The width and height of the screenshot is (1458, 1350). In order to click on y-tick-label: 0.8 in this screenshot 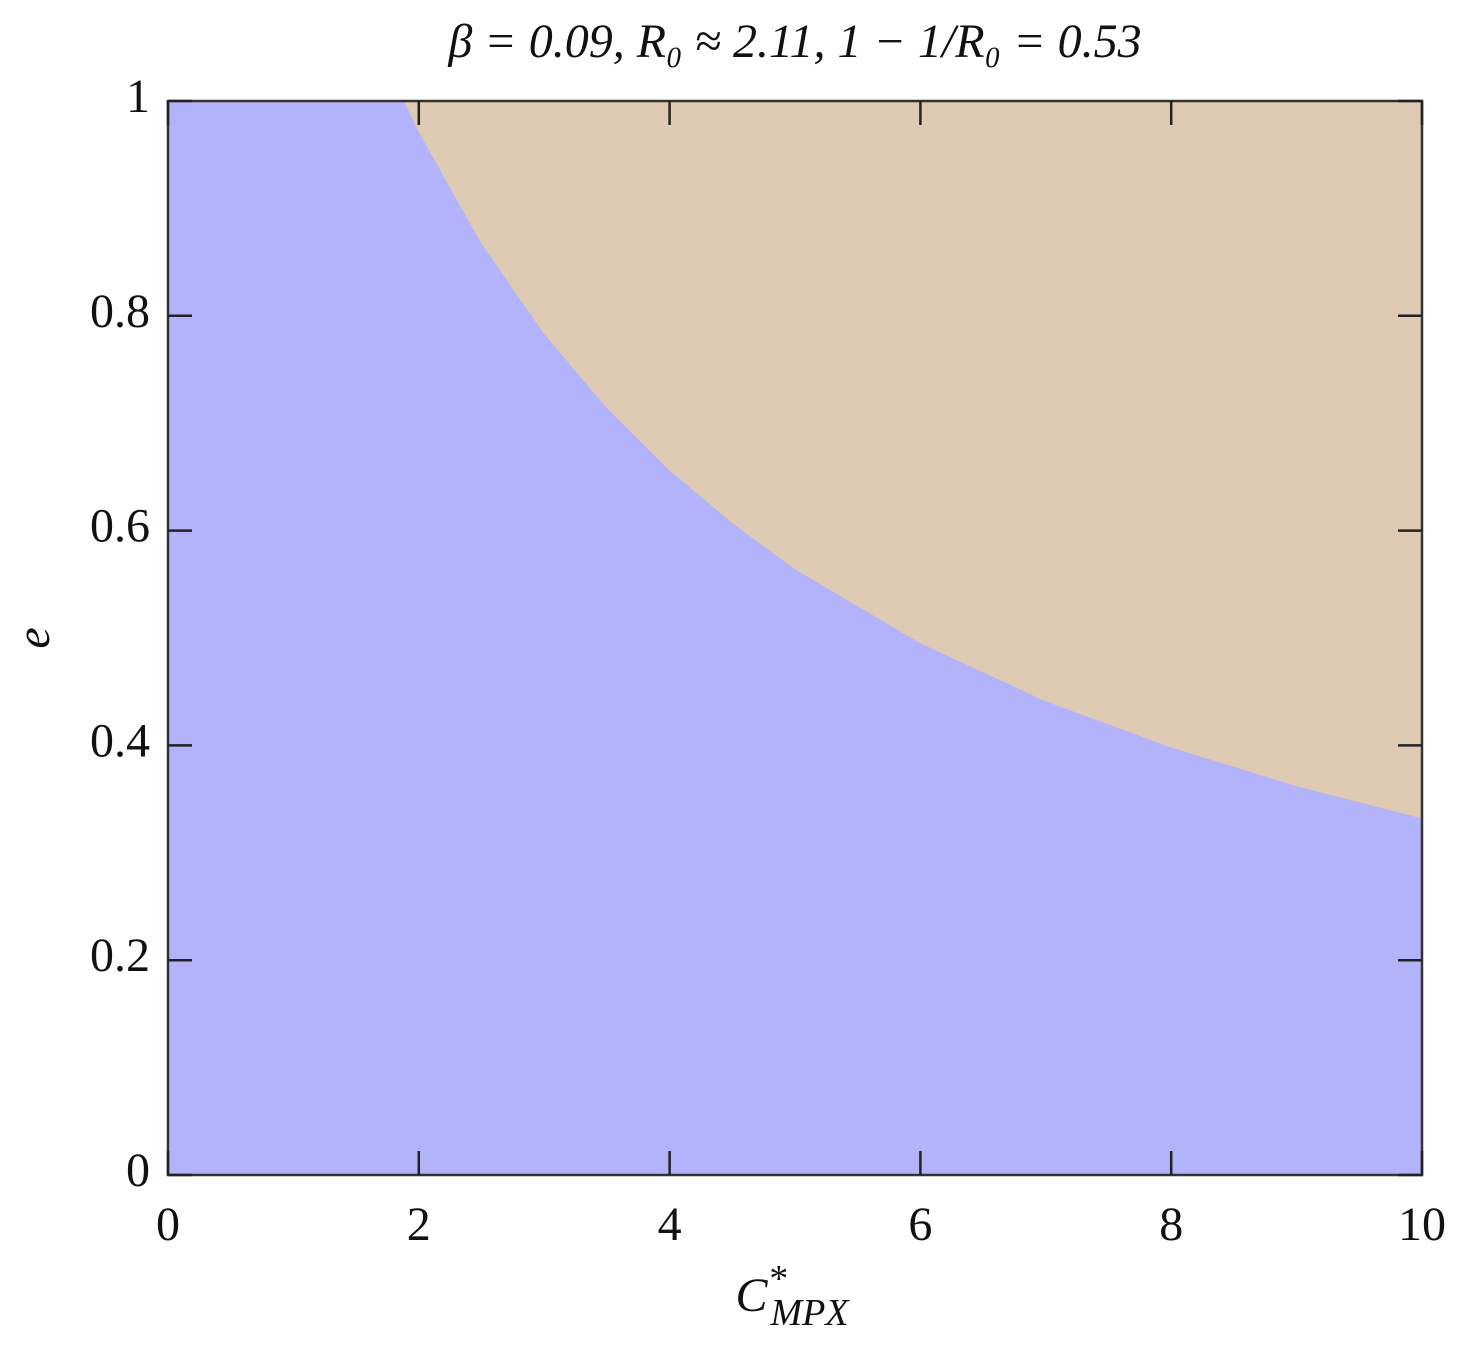, I will do `click(120, 311)`.